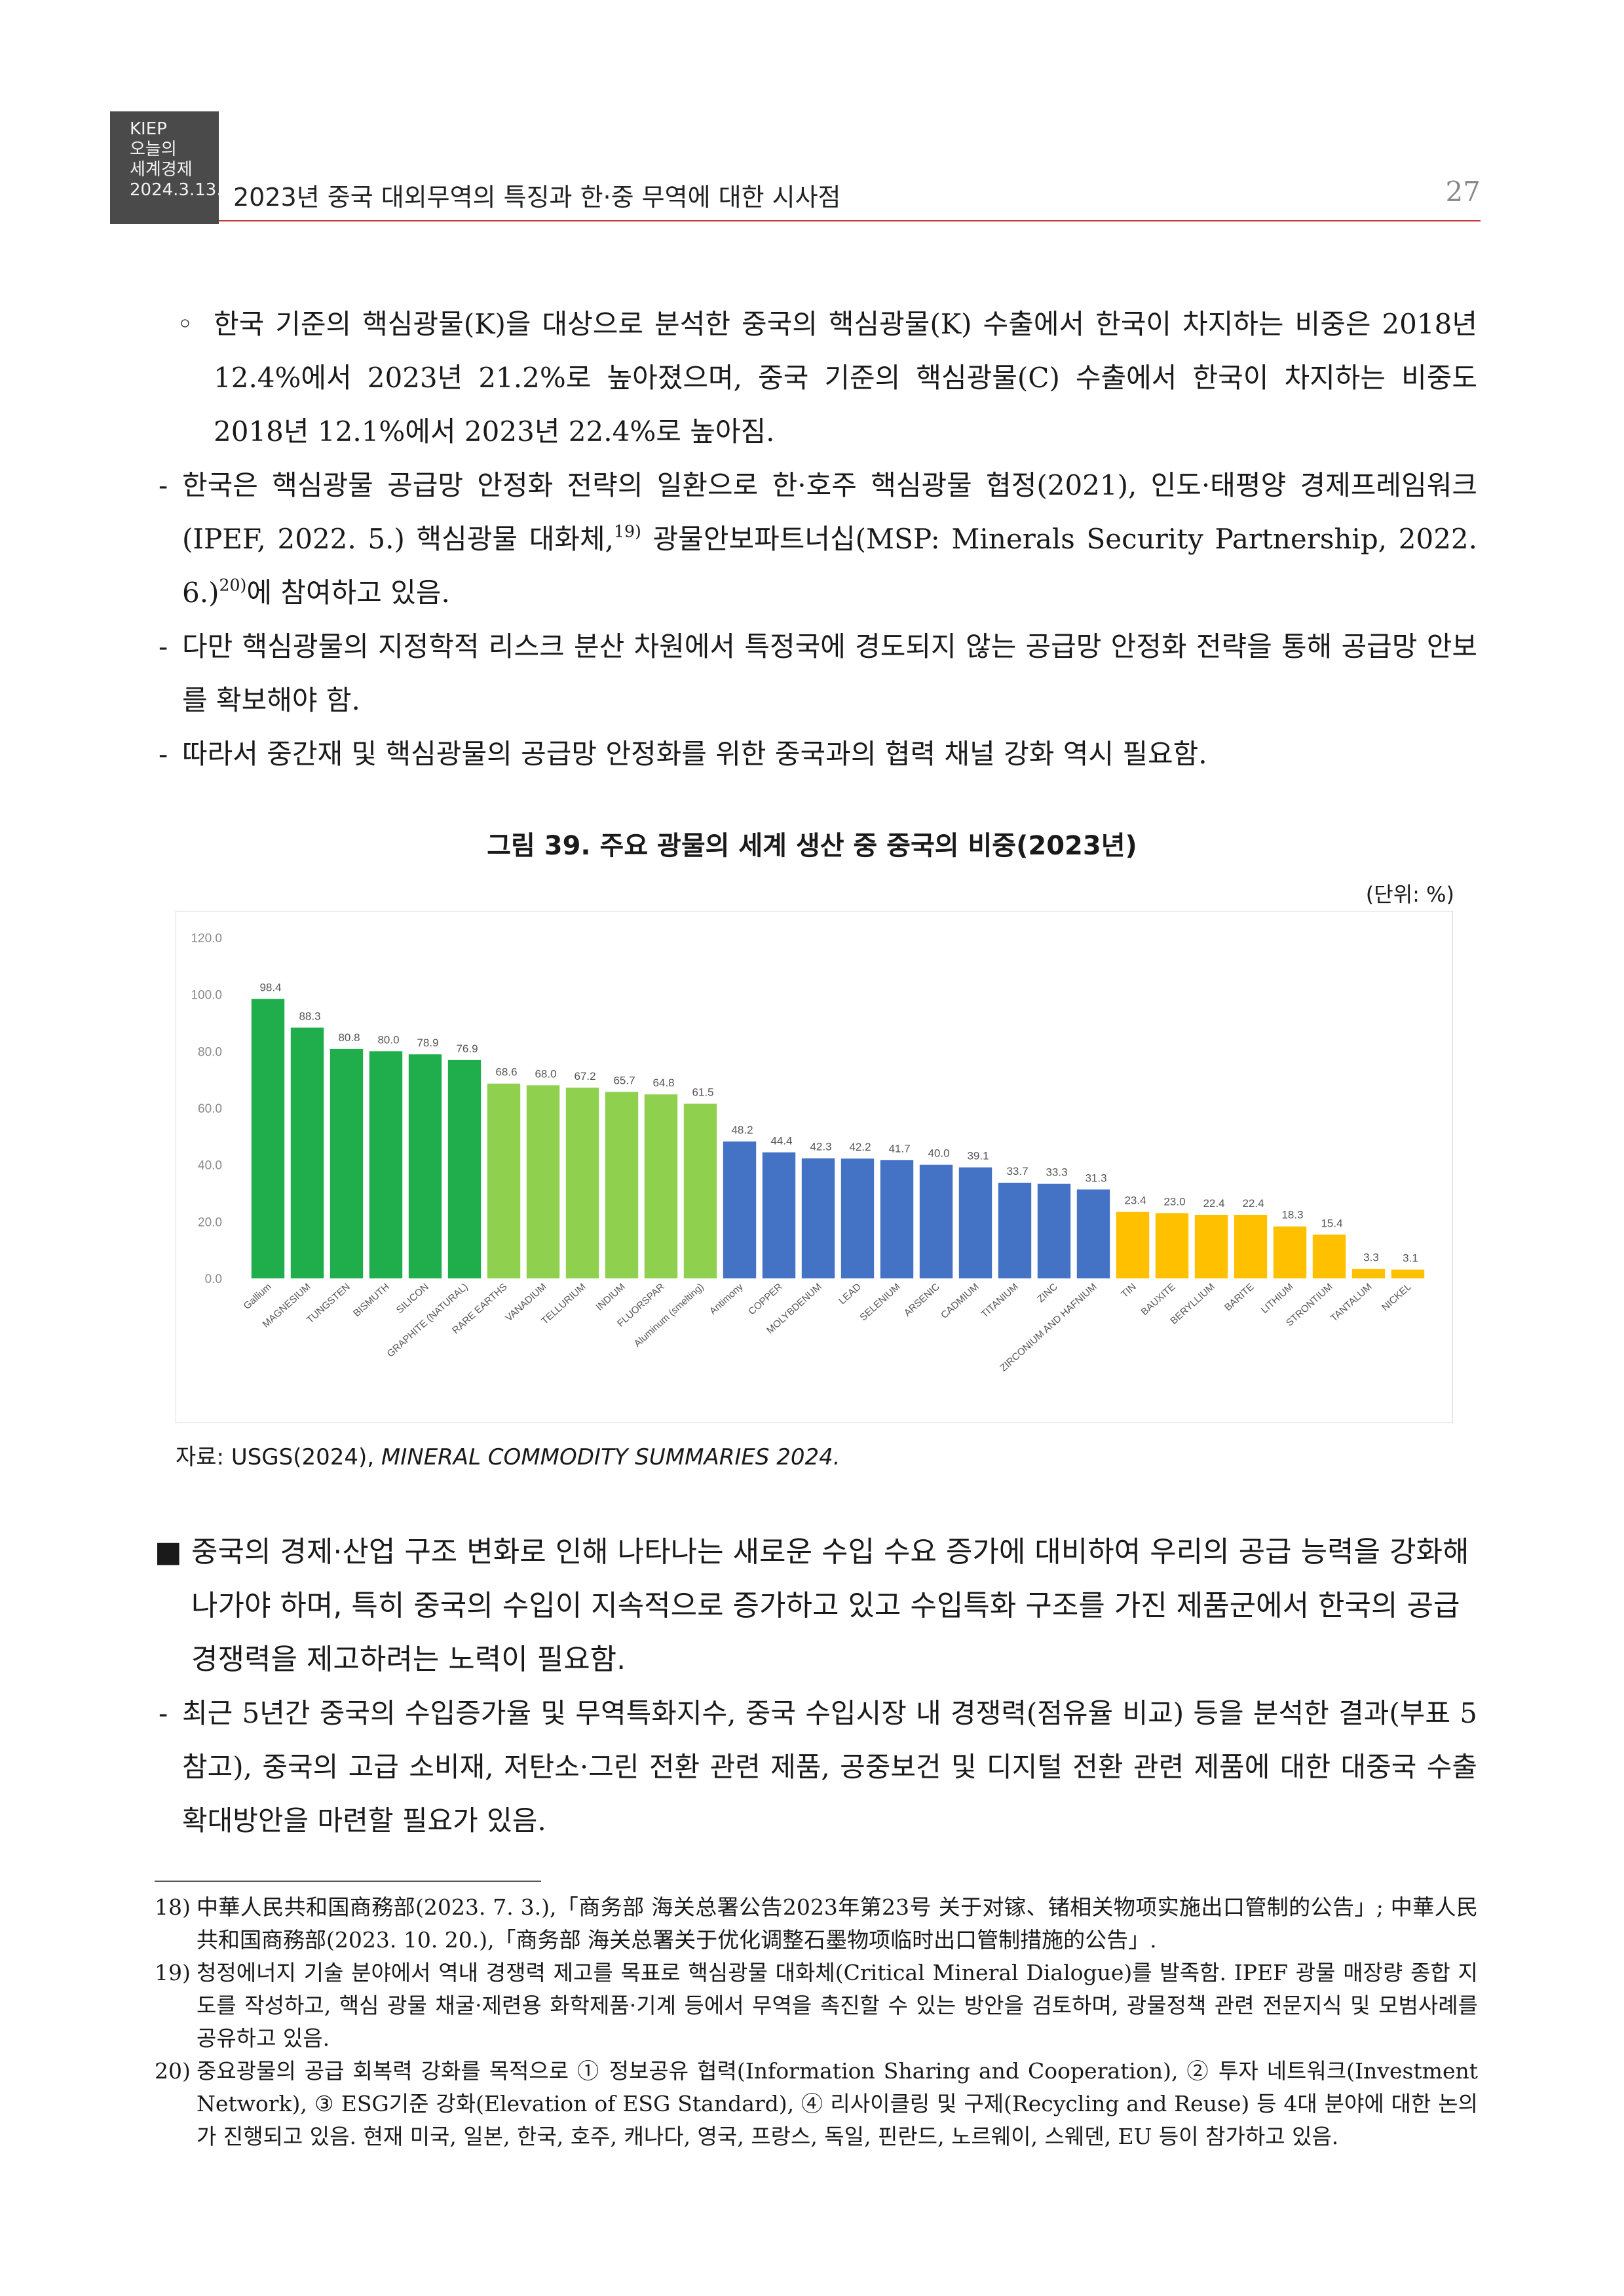  I want to click on x-tick-label: GRAPHITE (NATURAL), so click(427, 1320).